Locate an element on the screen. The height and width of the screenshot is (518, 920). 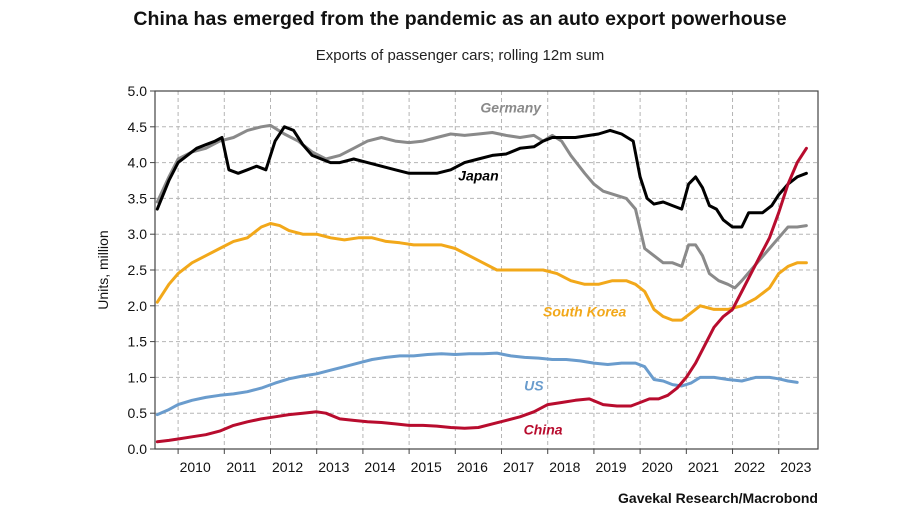
series-label-us: US is located at coordinates (534, 385).